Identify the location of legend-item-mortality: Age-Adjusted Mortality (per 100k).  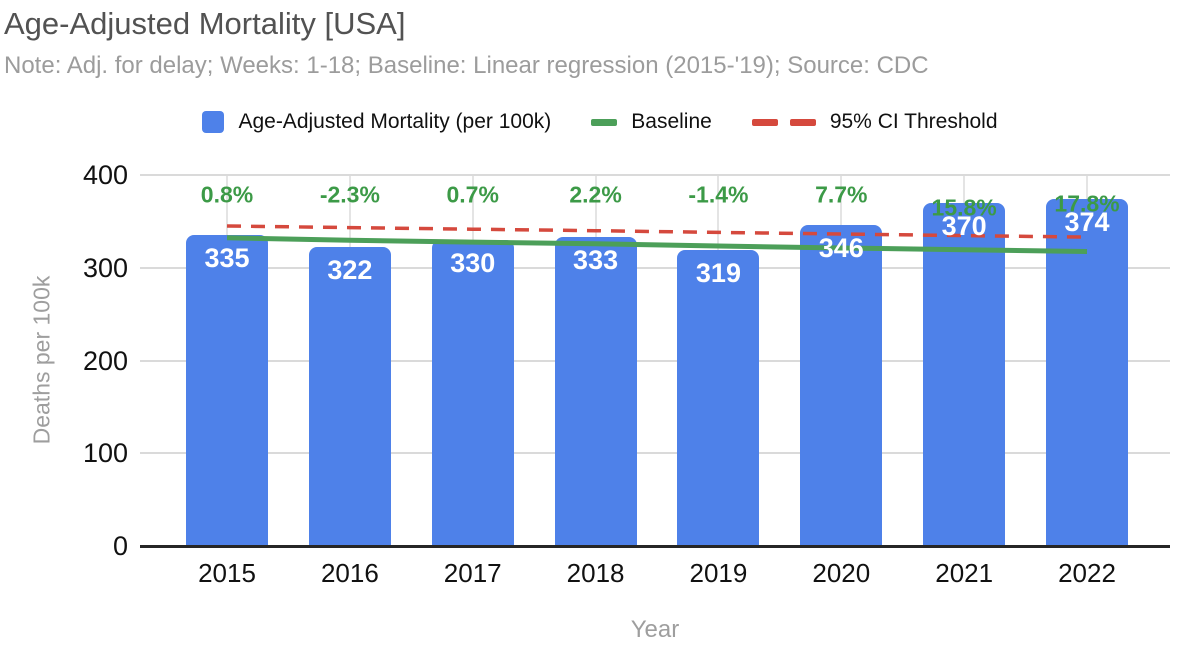
(376, 122).